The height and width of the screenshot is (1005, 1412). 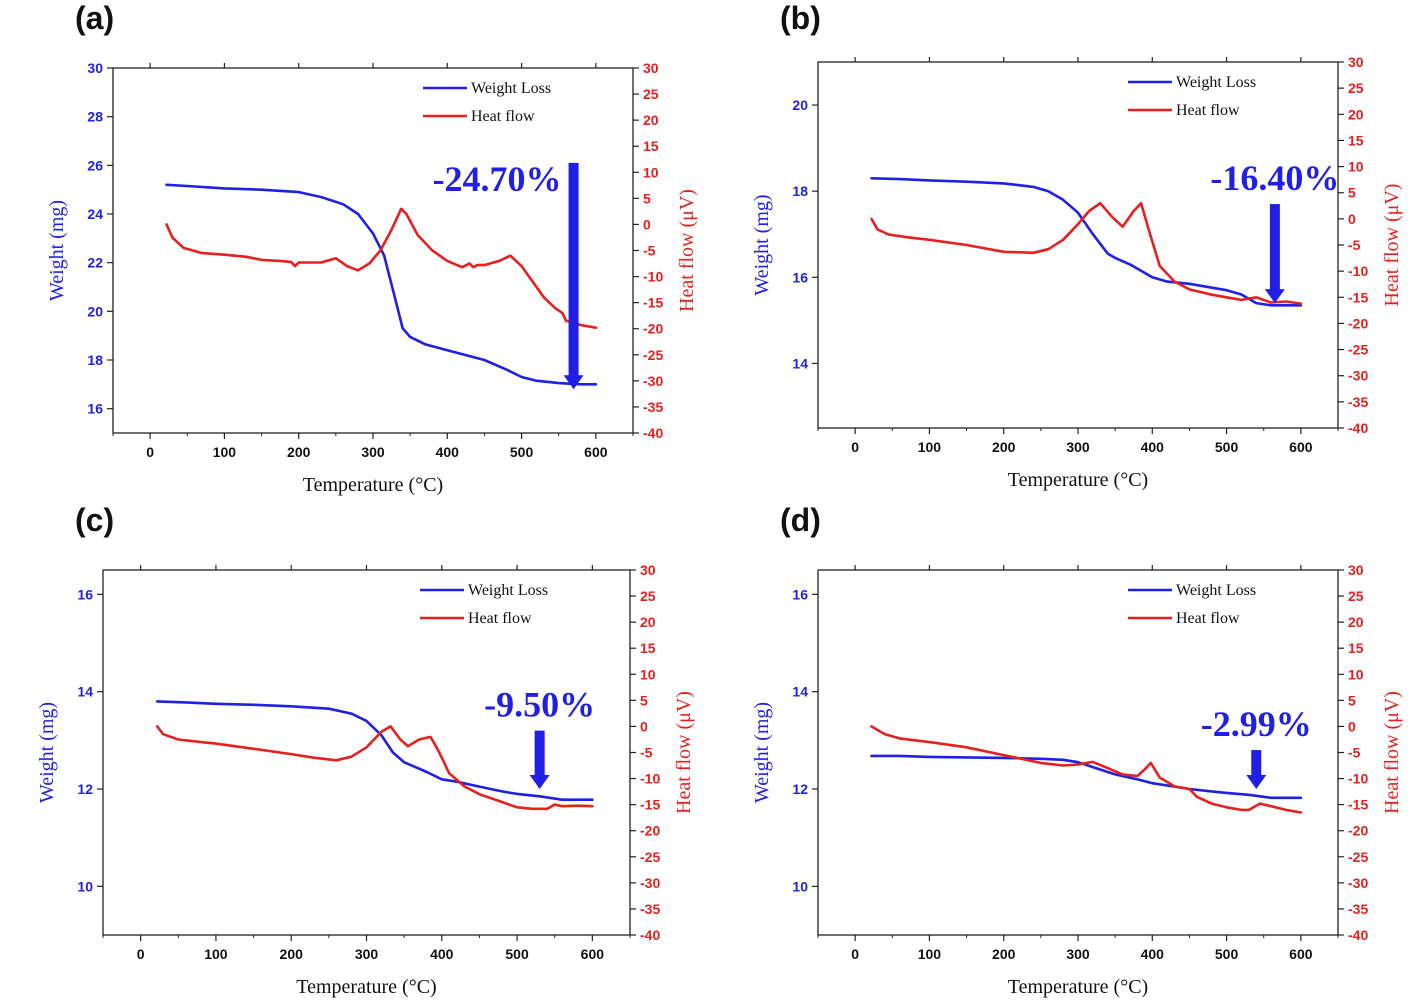 I want to click on panel-label: (c), so click(x=95, y=520).